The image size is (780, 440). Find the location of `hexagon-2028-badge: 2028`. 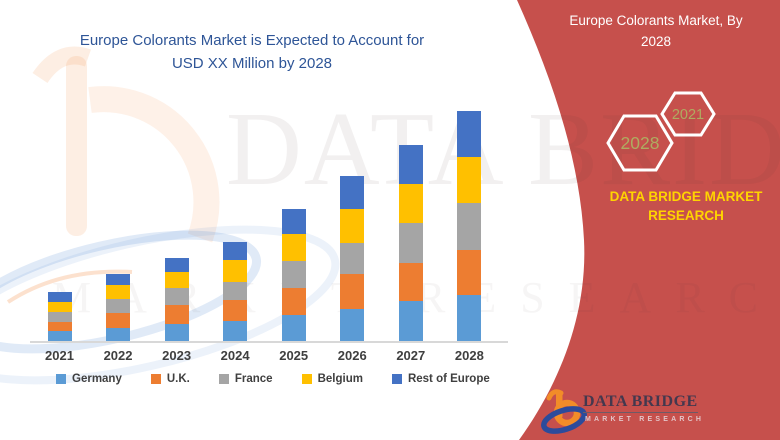

hexagon-2028-badge: 2028 is located at coordinates (640, 143).